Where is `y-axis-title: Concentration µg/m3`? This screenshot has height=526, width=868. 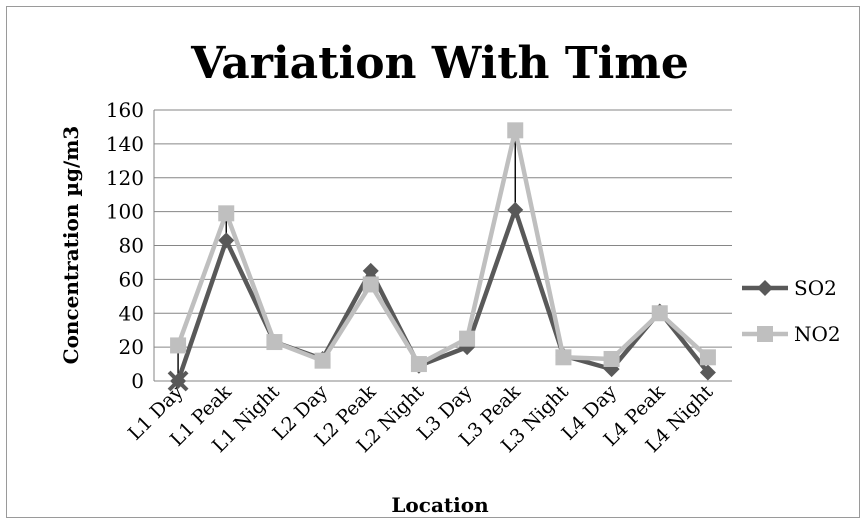 y-axis-title: Concentration µg/m3 is located at coordinates (71, 245).